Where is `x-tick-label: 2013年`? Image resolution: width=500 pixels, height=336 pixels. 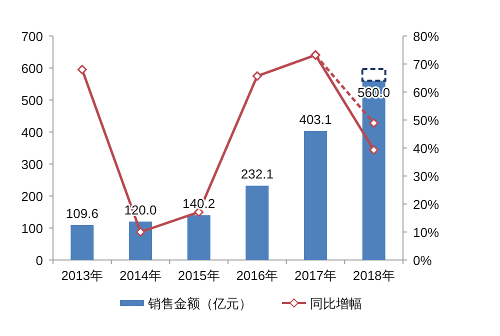
x-tick-label: 2013年 is located at coordinates (82, 275).